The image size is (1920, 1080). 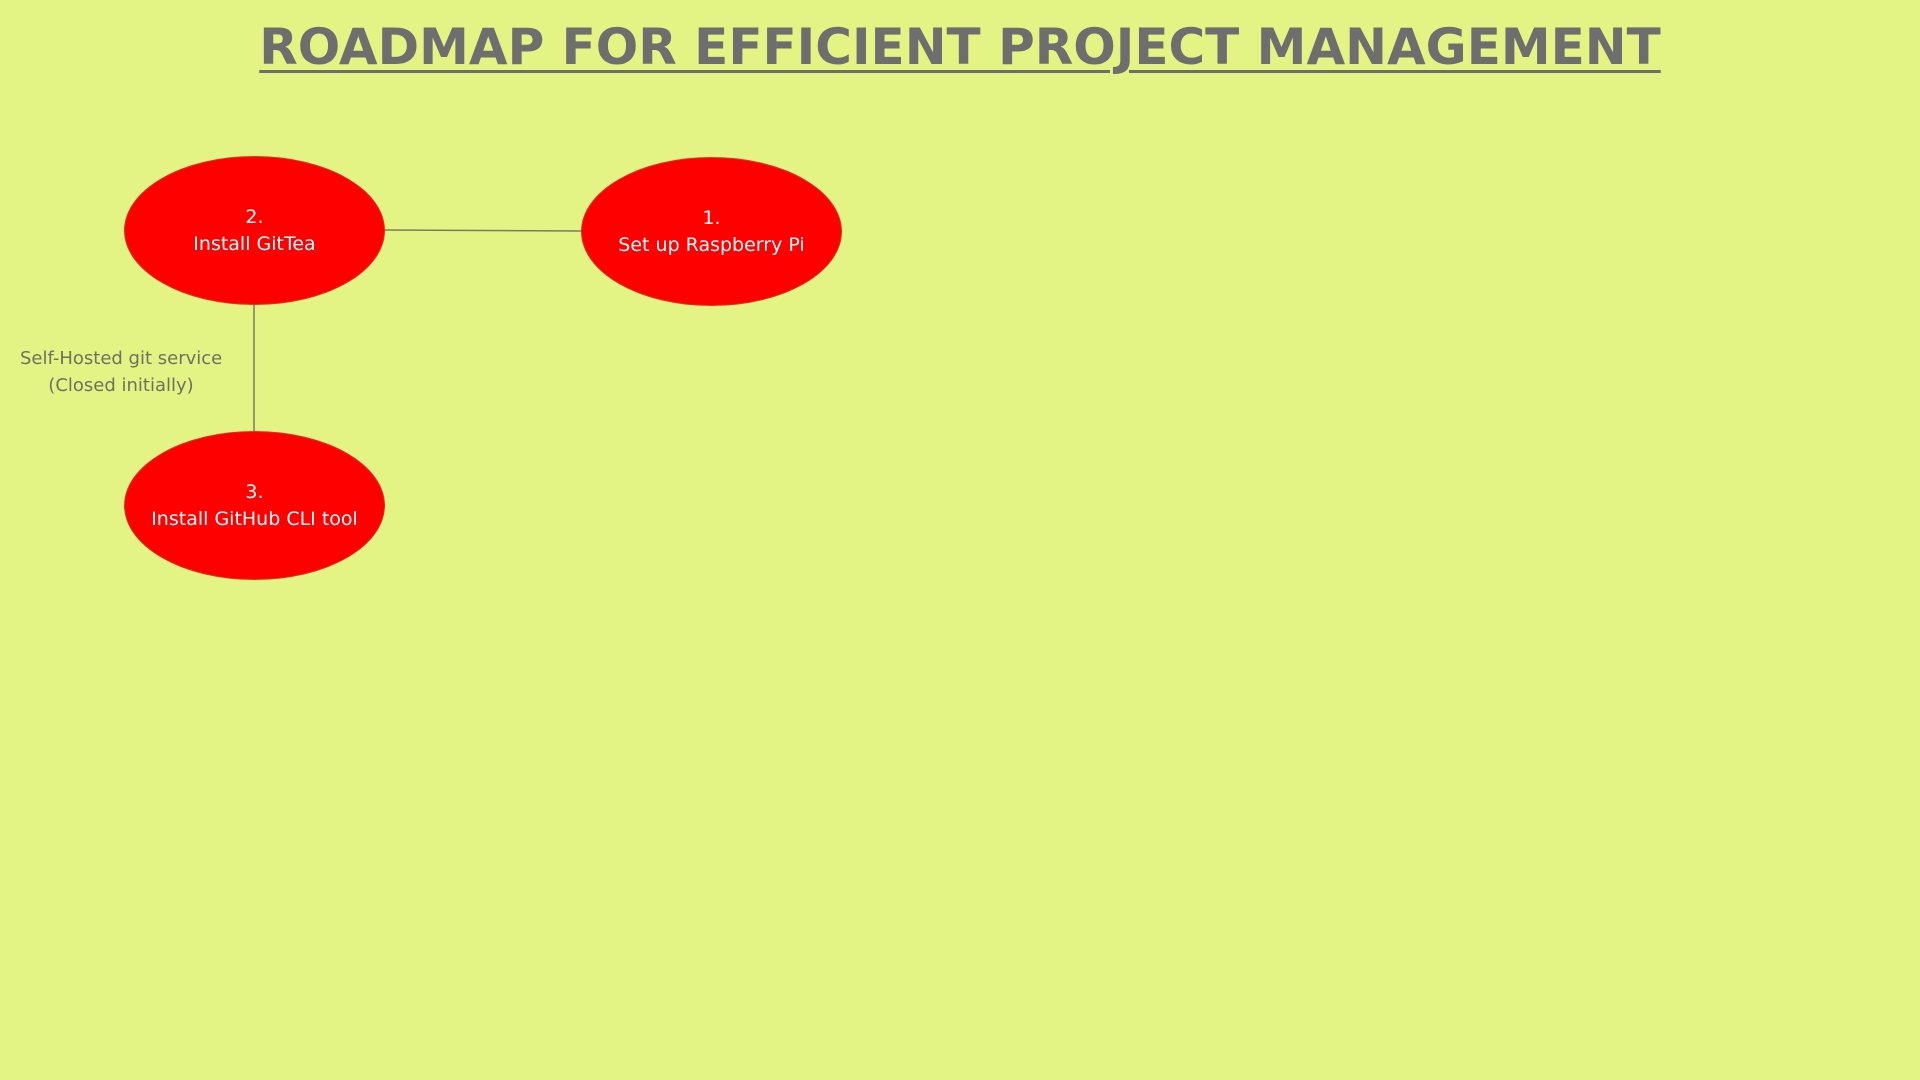 I want to click on node-install-gittea: 2. Install GitTea, so click(x=254, y=230).